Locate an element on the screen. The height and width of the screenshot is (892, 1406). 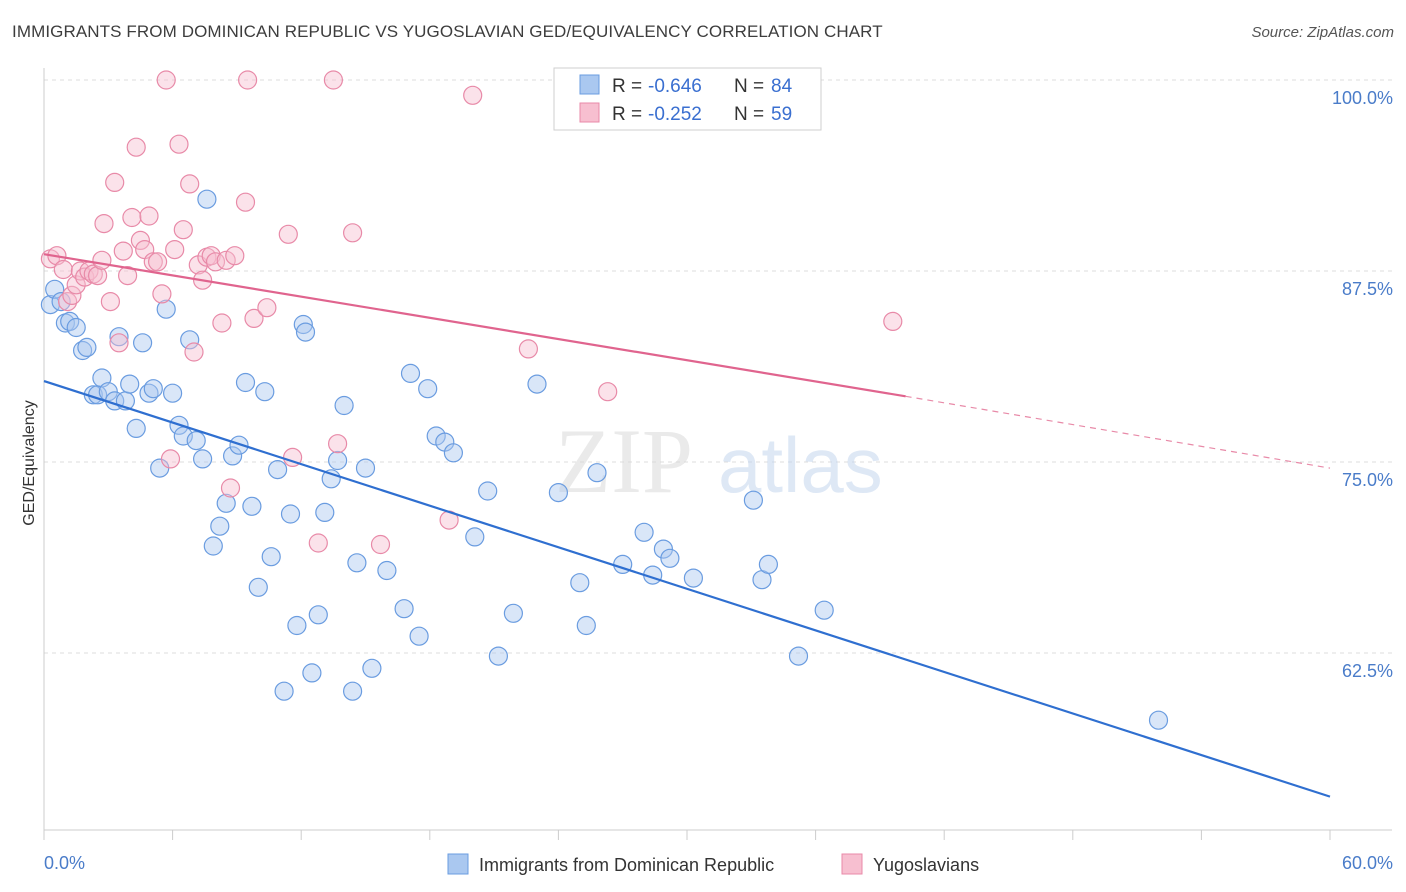
watermark-zip: ZIP is located at coordinates (624, 461).